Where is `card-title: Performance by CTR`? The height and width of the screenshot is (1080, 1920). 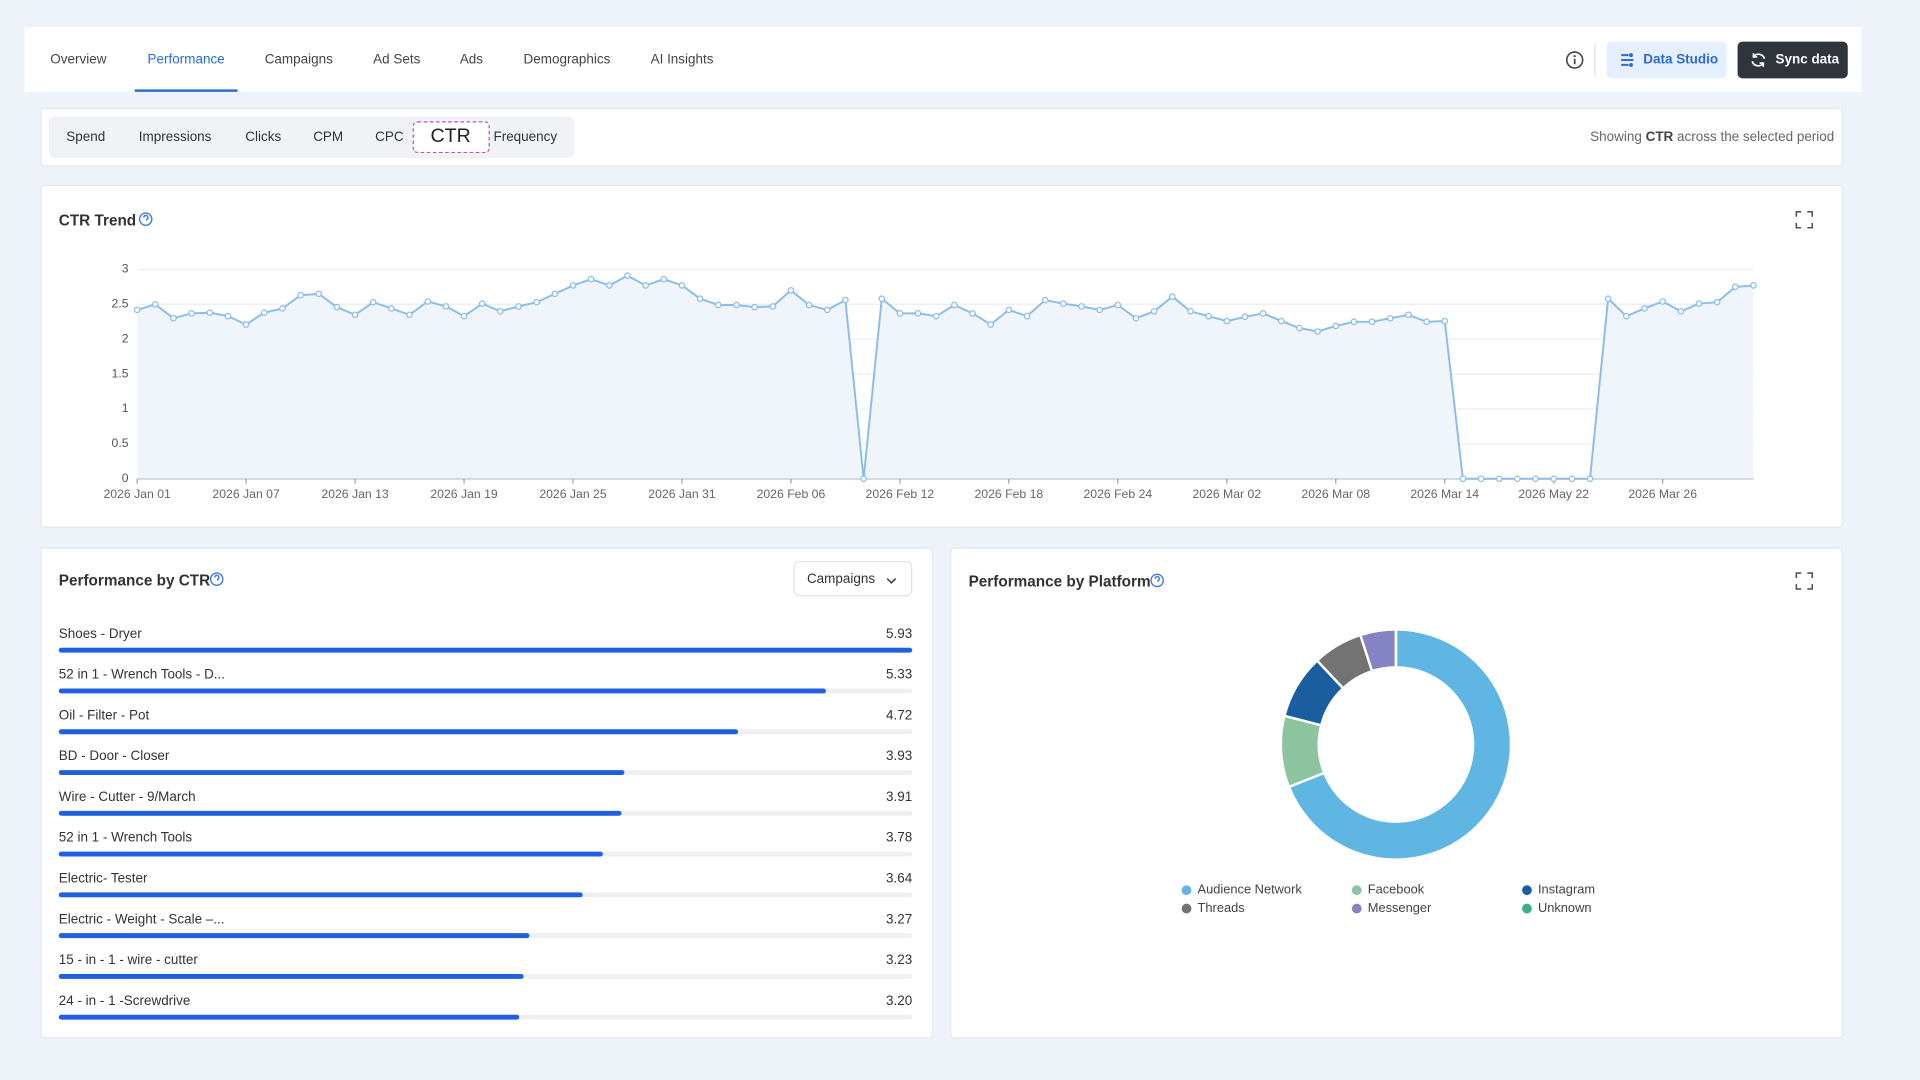 card-title: Performance by CTR is located at coordinates (134, 580).